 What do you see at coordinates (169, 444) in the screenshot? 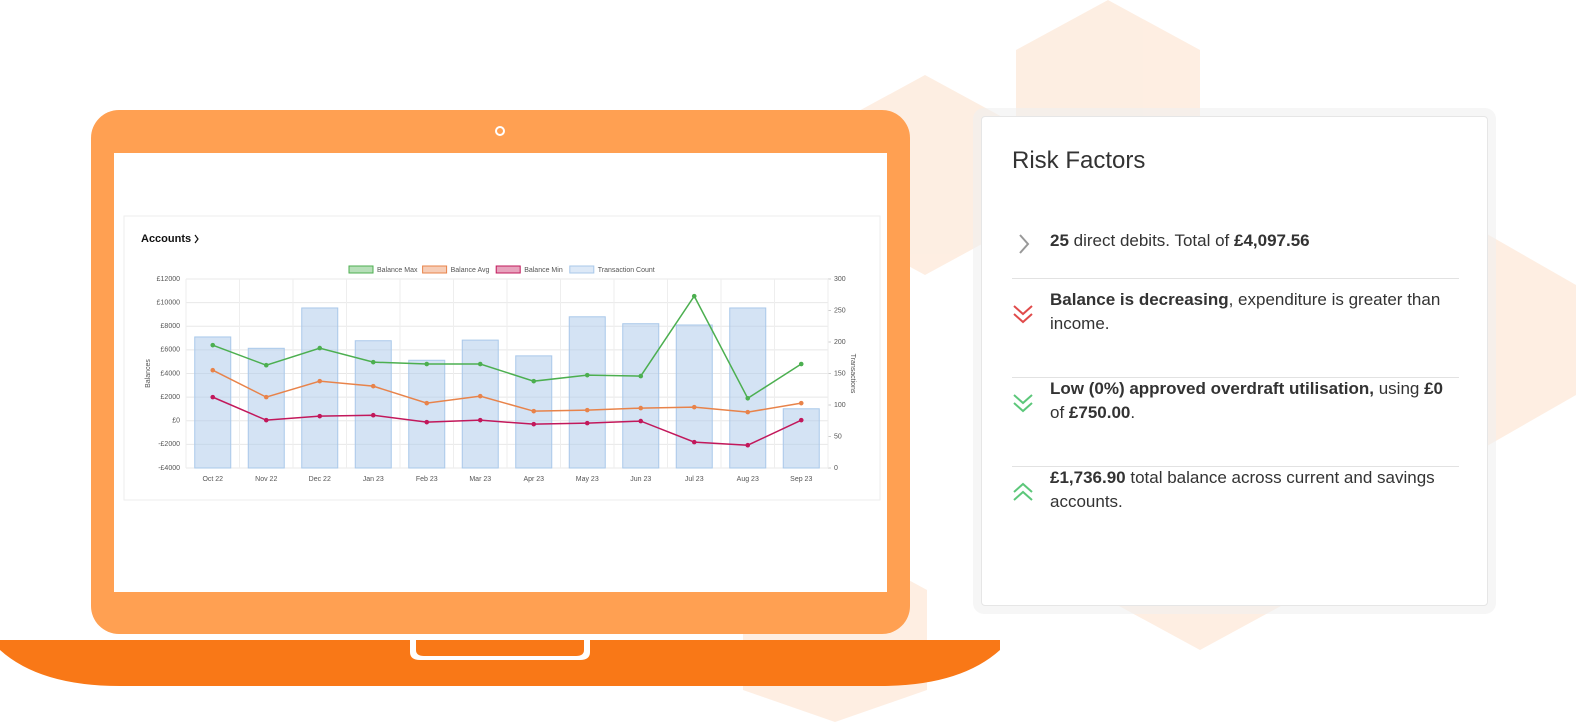
I see `y-tick-label: -£2000` at bounding box center [169, 444].